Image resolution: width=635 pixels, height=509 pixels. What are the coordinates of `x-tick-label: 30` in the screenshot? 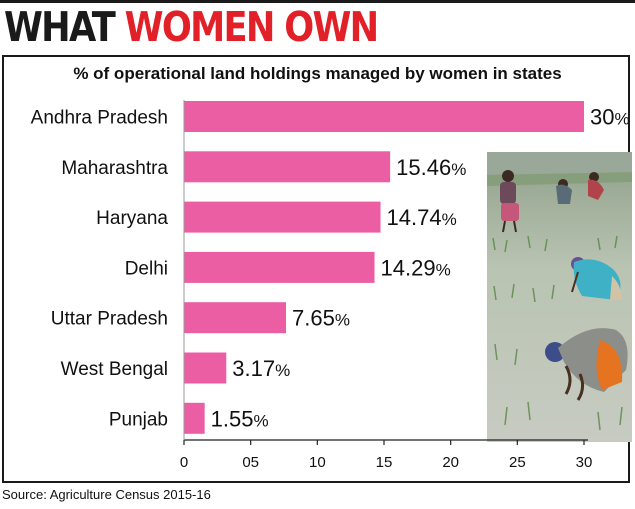 It's located at (584, 462).